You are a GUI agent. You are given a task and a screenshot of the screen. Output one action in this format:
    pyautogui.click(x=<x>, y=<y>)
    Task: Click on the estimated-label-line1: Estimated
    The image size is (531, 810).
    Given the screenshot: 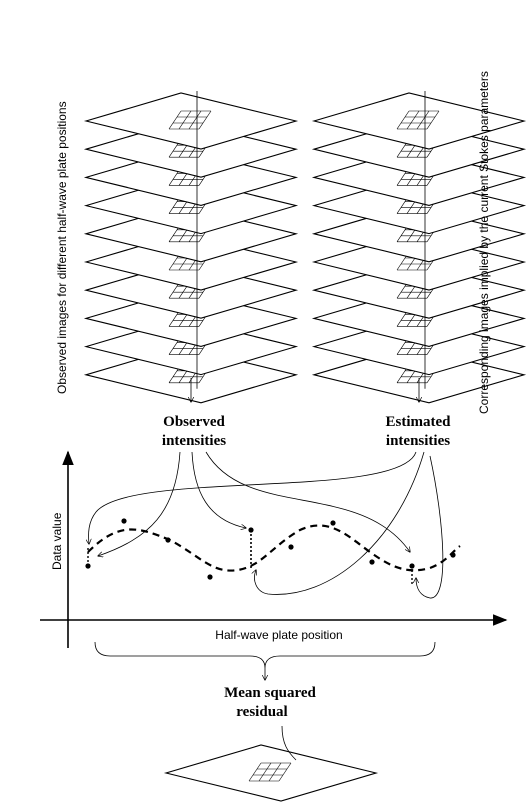 What is the action you would take?
    pyautogui.click(x=419, y=422)
    